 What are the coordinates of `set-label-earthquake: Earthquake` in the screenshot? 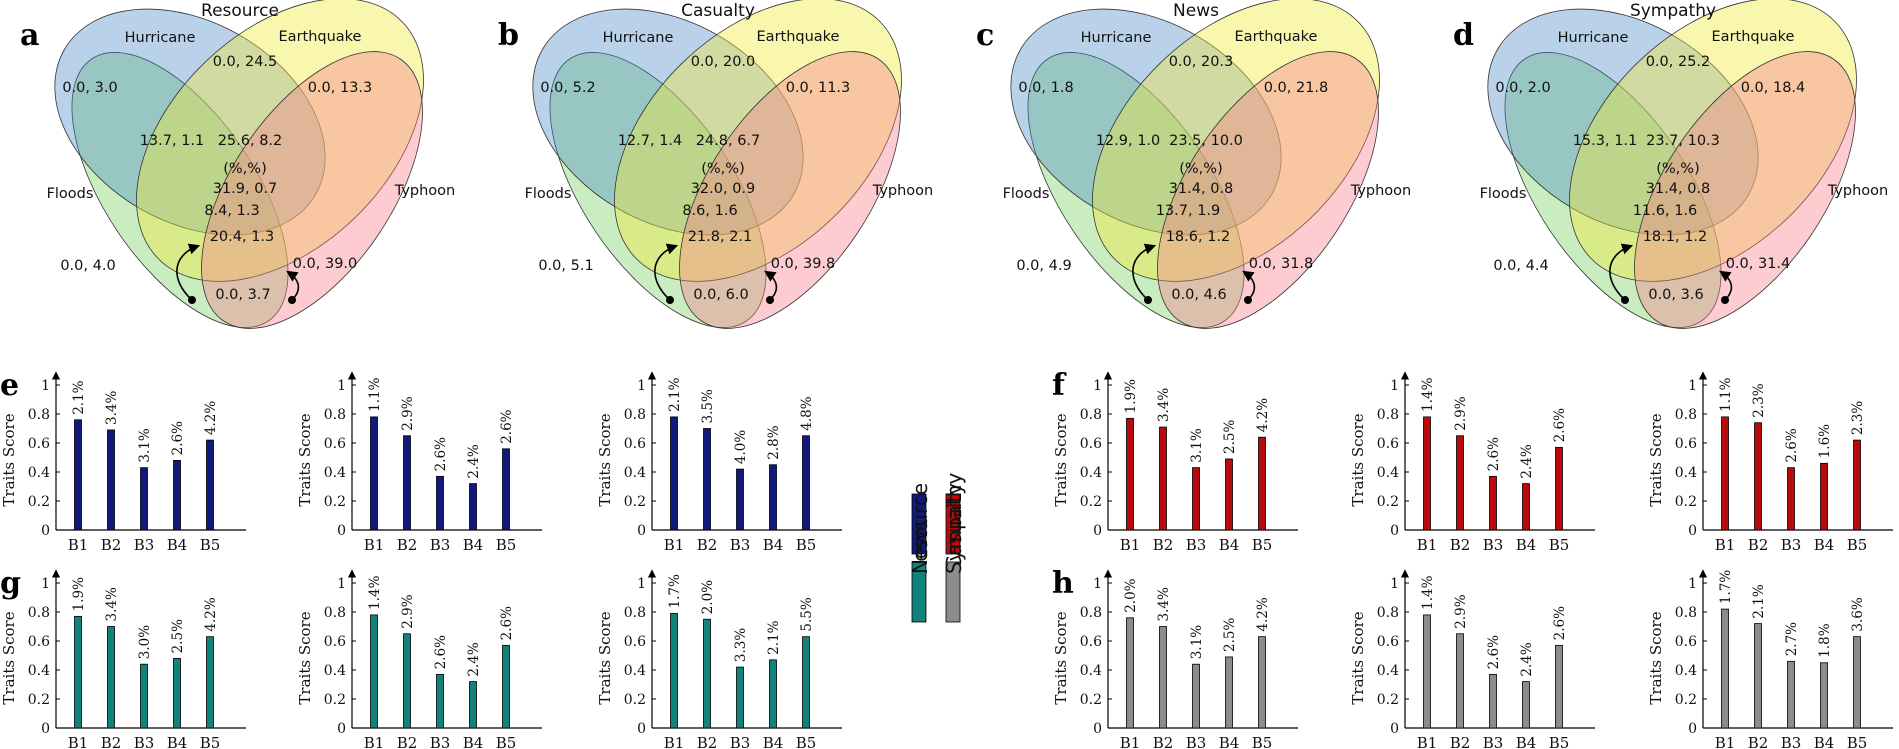 It's located at (1753, 37).